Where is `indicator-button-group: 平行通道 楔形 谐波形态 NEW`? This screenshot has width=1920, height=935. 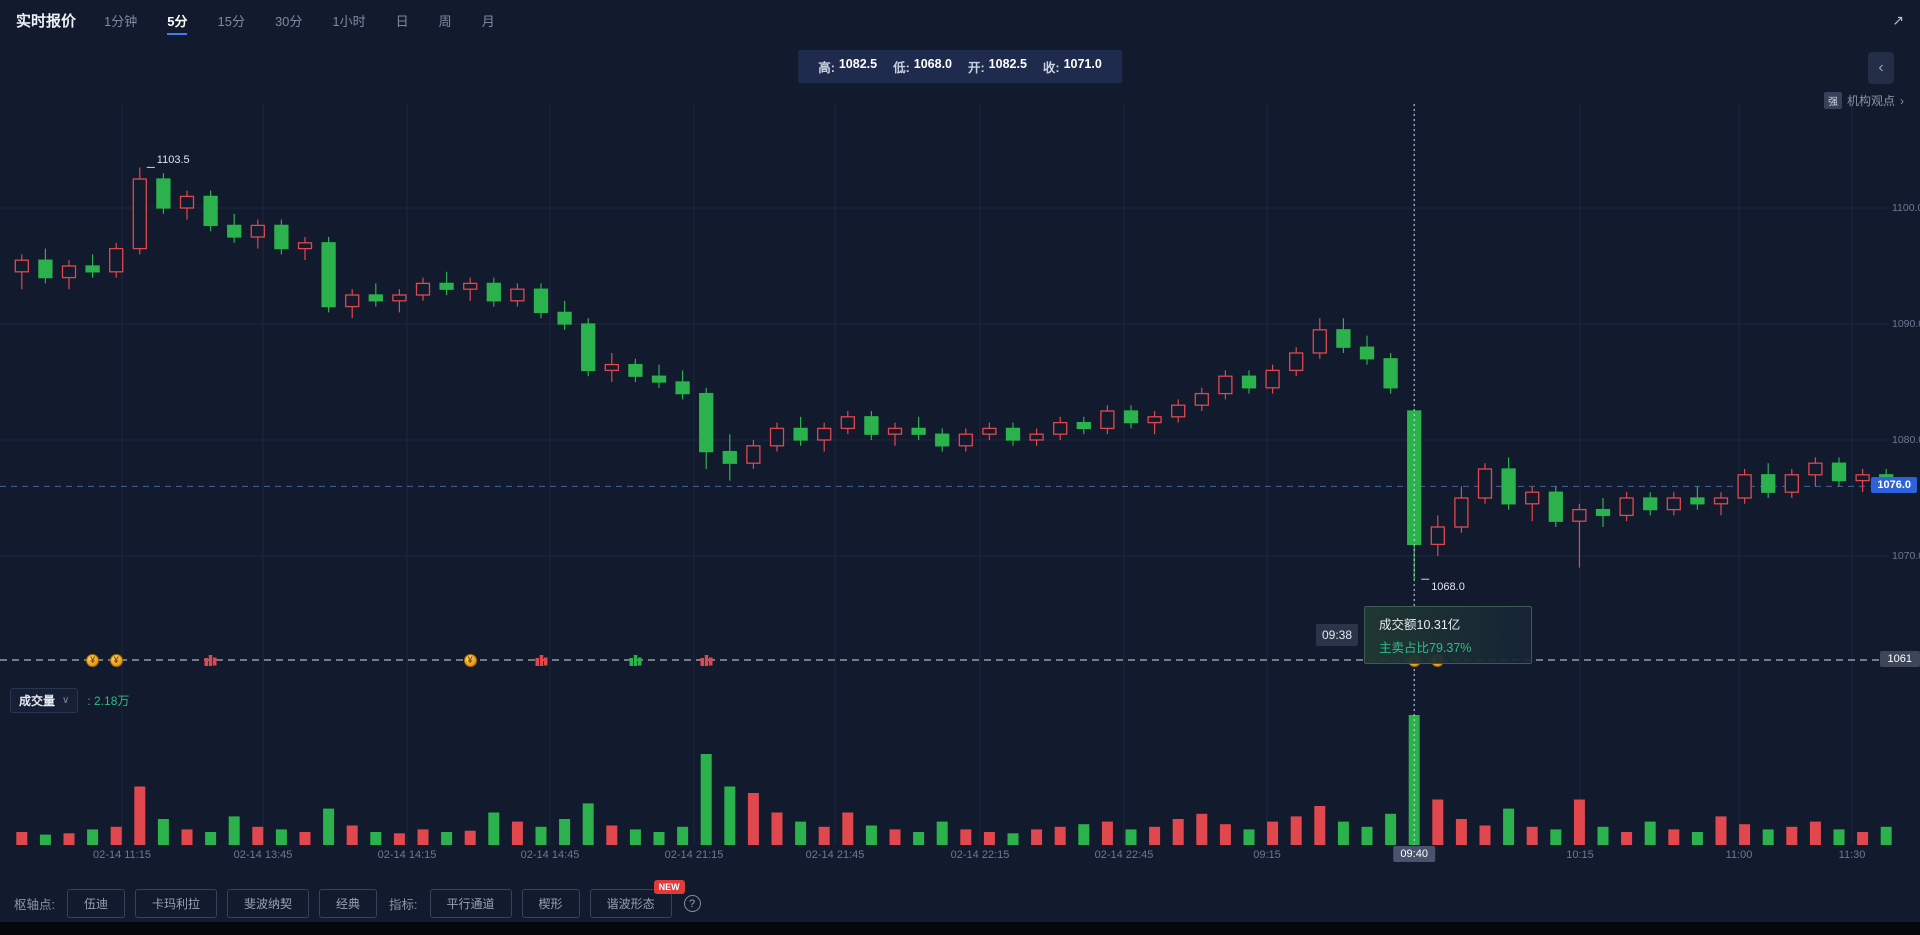 indicator-button-group: 平行通道 楔形 谐波形态 NEW is located at coordinates (557, 899).